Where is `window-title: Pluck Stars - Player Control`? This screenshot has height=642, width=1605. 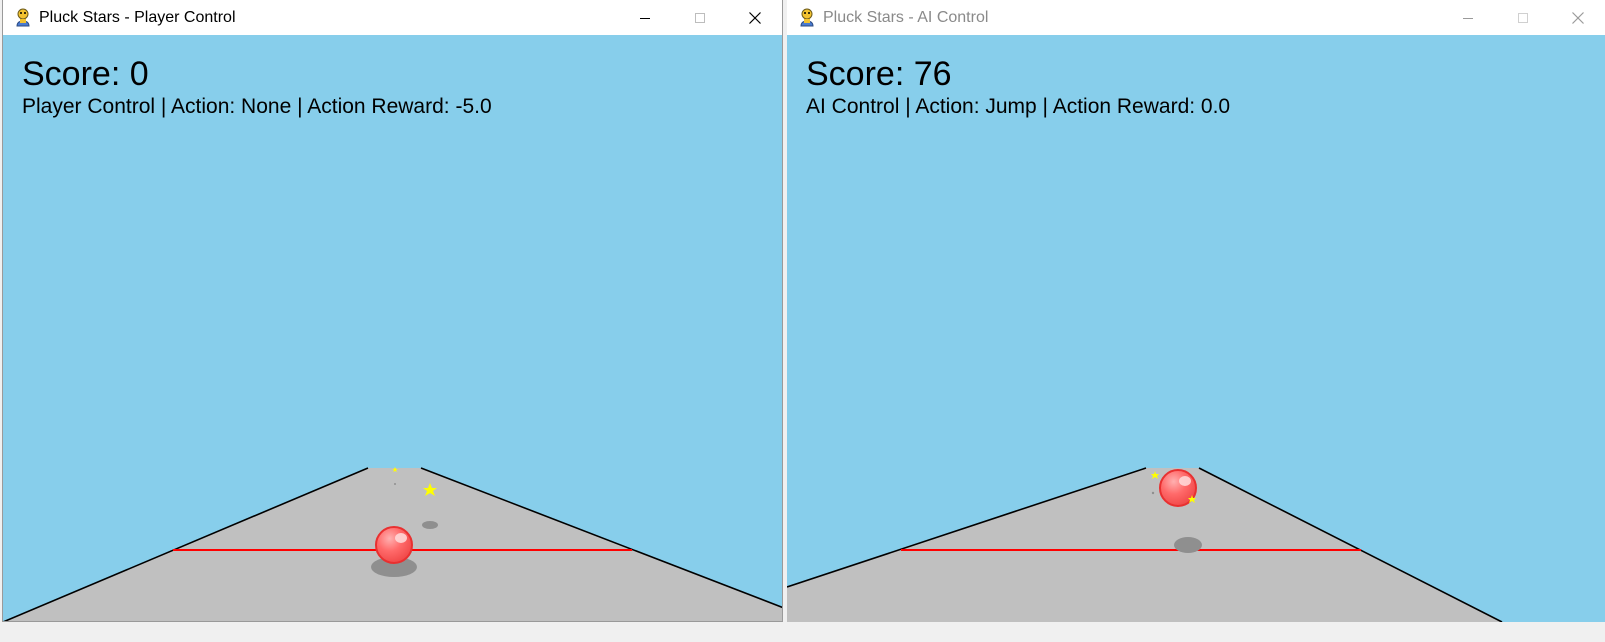 window-title: Pluck Stars - Player Control is located at coordinates (137, 17).